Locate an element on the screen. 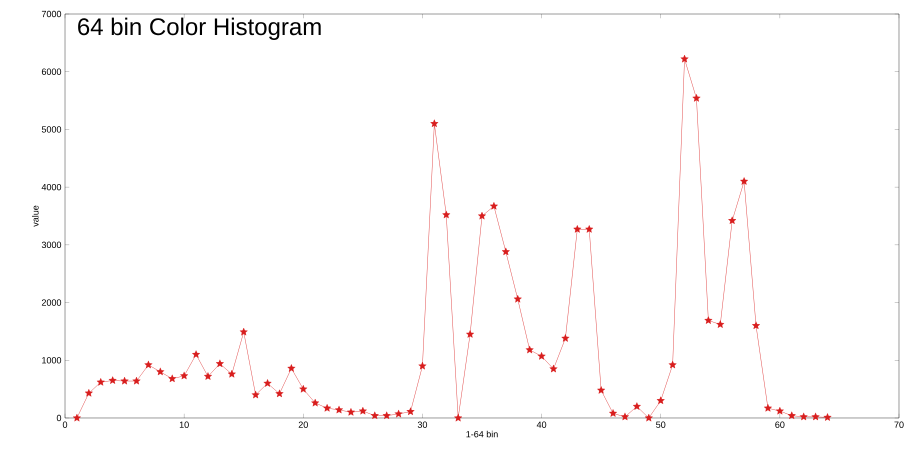  y-axis-title: value is located at coordinates (35, 216).